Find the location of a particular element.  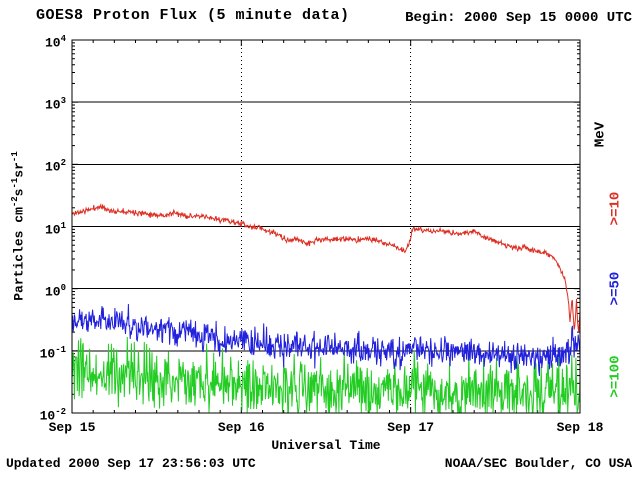

series-line-ge50 is located at coordinates (326, 340).